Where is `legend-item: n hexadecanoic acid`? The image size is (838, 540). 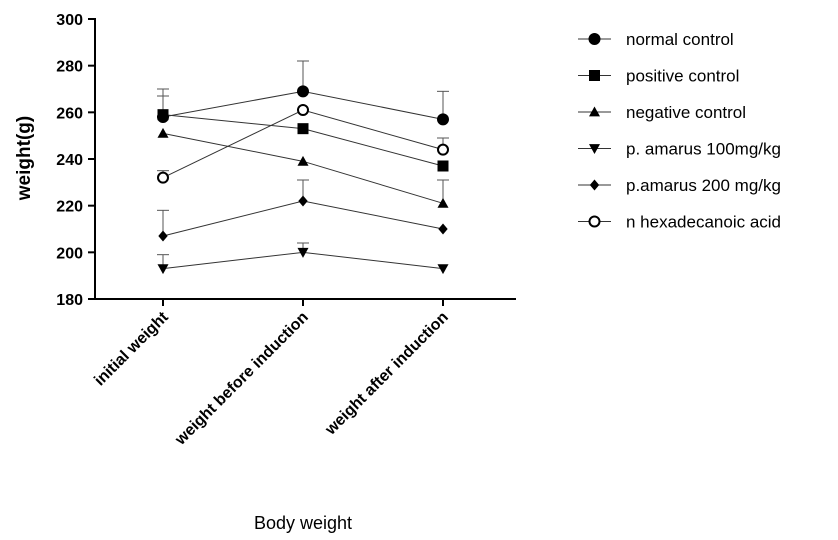
legend-item: n hexadecanoic acid is located at coordinates (679, 222).